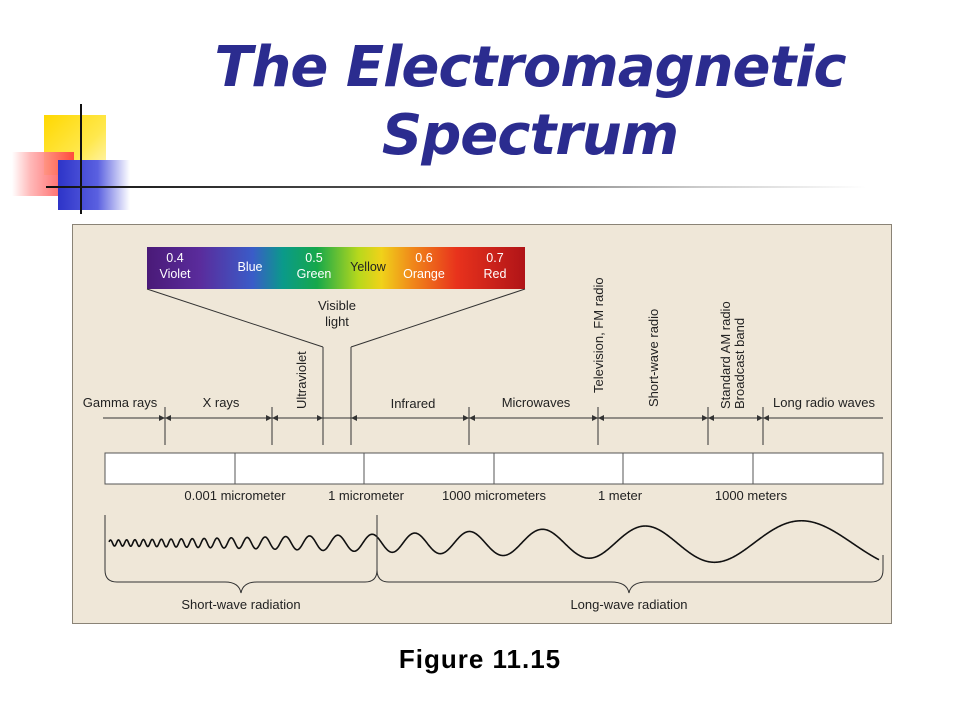  Describe the element at coordinates (438, 318) in the screenshot. I see `visible-funnel-right` at that location.